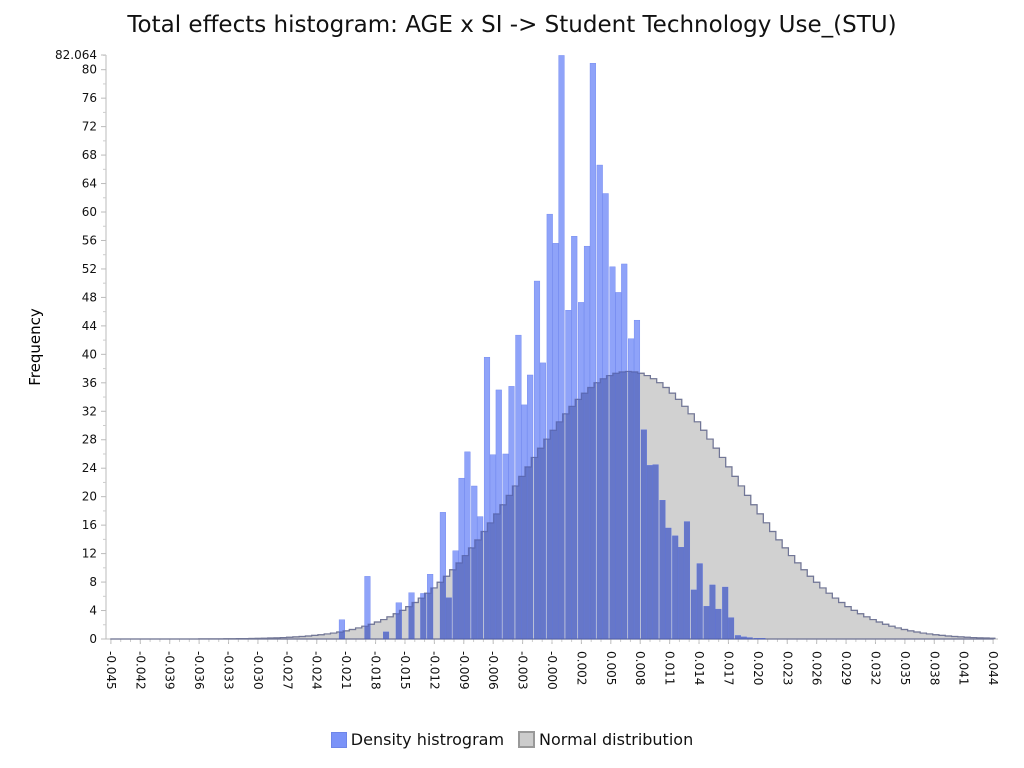 This screenshot has width=1024, height=768. I want to click on x-tick-label: -0.030, so click(258, 670).